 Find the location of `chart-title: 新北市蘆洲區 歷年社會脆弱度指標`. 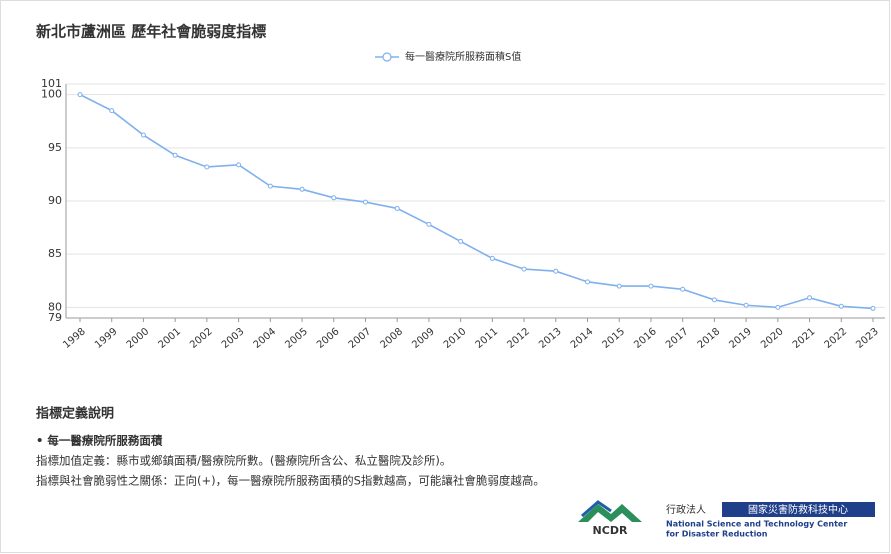

chart-title: 新北市蘆洲區 歷年社會脆弱度指標 is located at coordinates (151, 32).